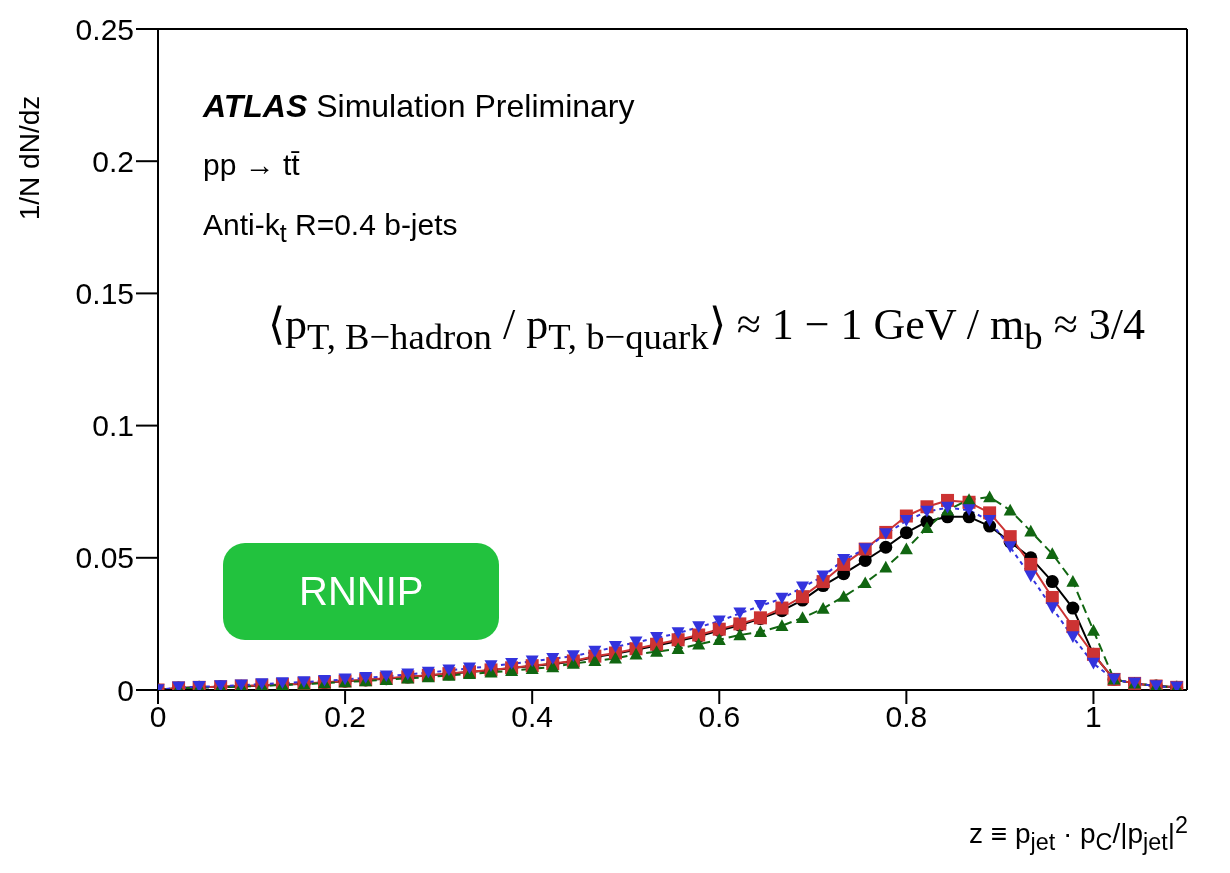 The width and height of the screenshot is (1230, 873). Describe the element at coordinates (707, 328) in the screenshot. I see `annotation: ⟨p$_{T, B−hadron}$ / p$_{T, b−quark}$⟩ ≈ 1 − 1 GeV / m$_{b}$ ≈ 3/4` at that location.